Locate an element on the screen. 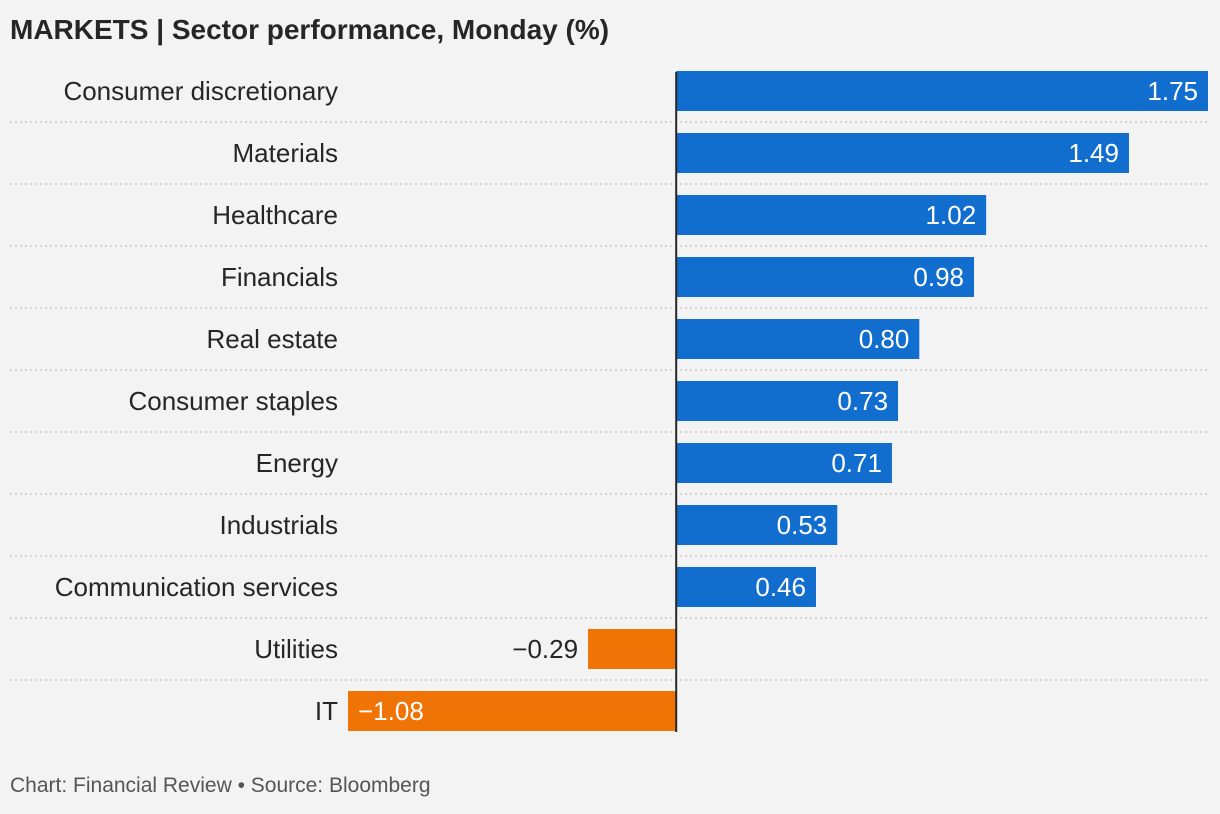  value-label: 0.98 is located at coordinates (938, 277).